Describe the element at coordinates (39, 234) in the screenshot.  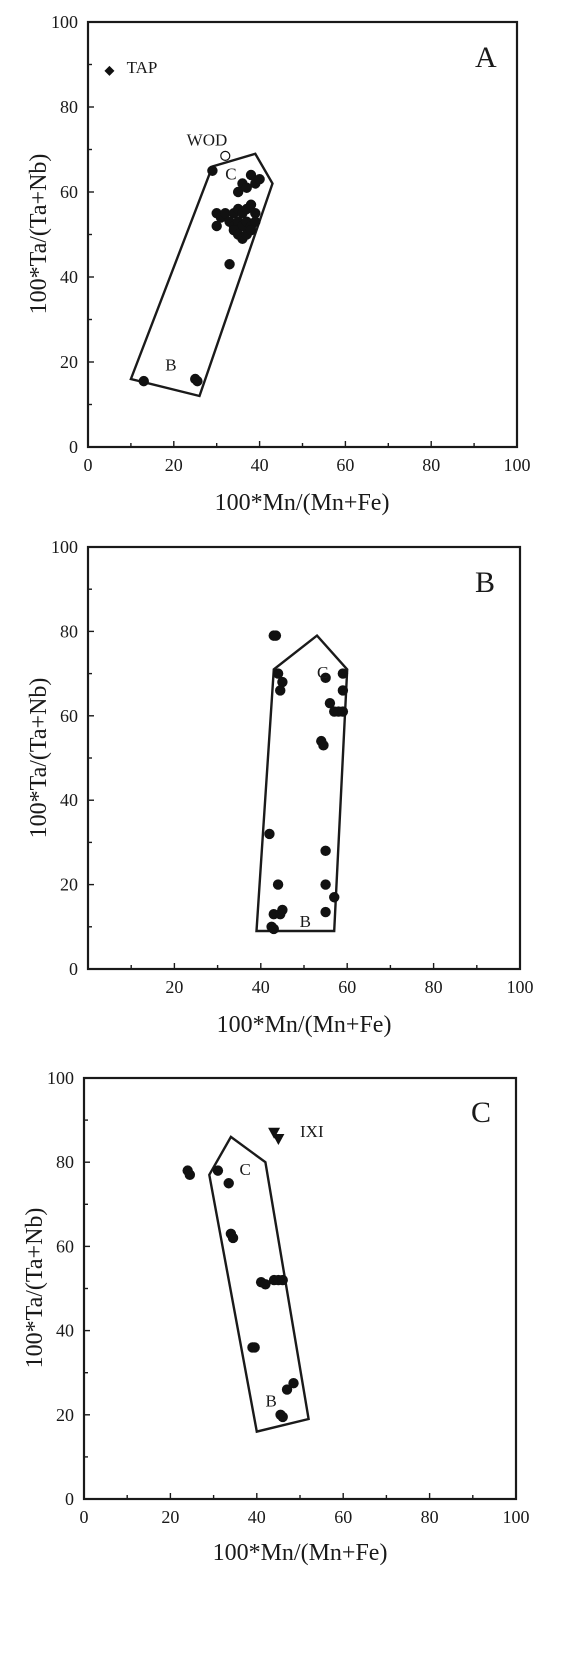
I see `y-axis-label-a: 100*Ta/(Ta+Nb)` at that location.